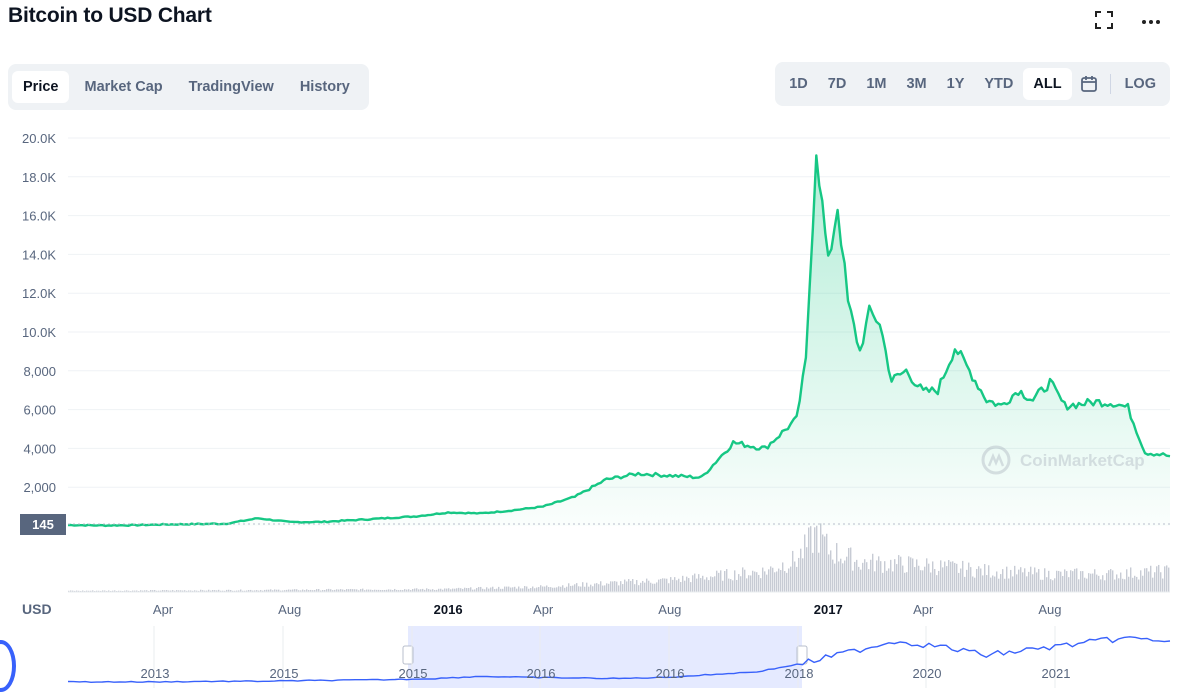 This screenshot has height=692, width=1182. I want to click on range-7d-button: 7D, so click(837, 84).